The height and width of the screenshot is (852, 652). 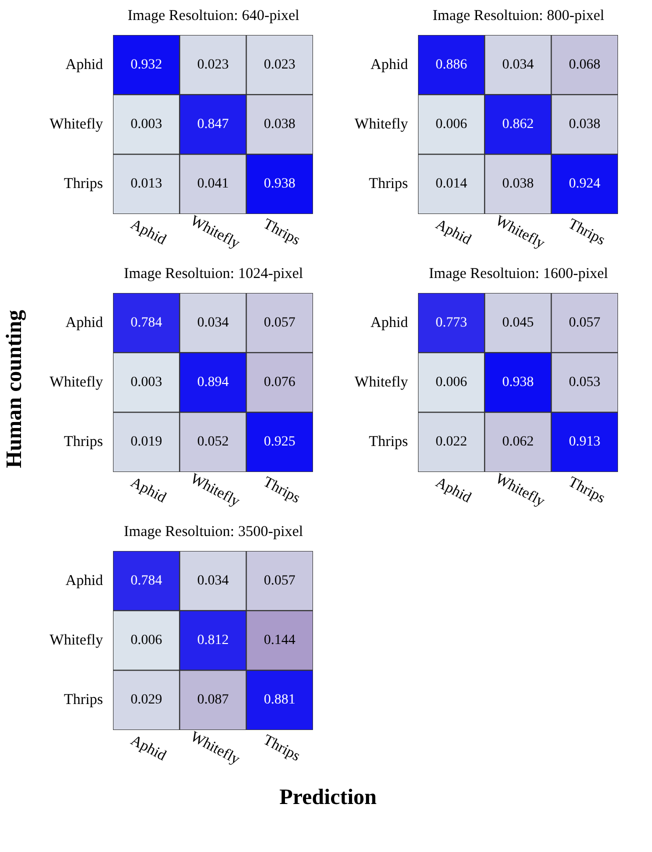 I want to click on data-label: 0.913, so click(x=584, y=442).